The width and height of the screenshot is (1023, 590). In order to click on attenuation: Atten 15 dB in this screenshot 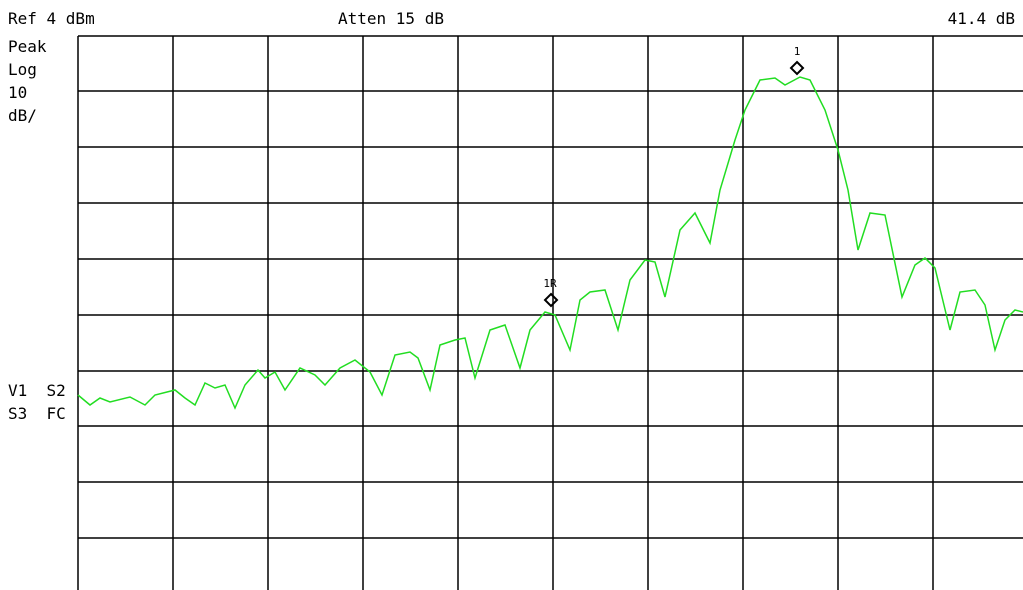, I will do `click(391, 18)`.